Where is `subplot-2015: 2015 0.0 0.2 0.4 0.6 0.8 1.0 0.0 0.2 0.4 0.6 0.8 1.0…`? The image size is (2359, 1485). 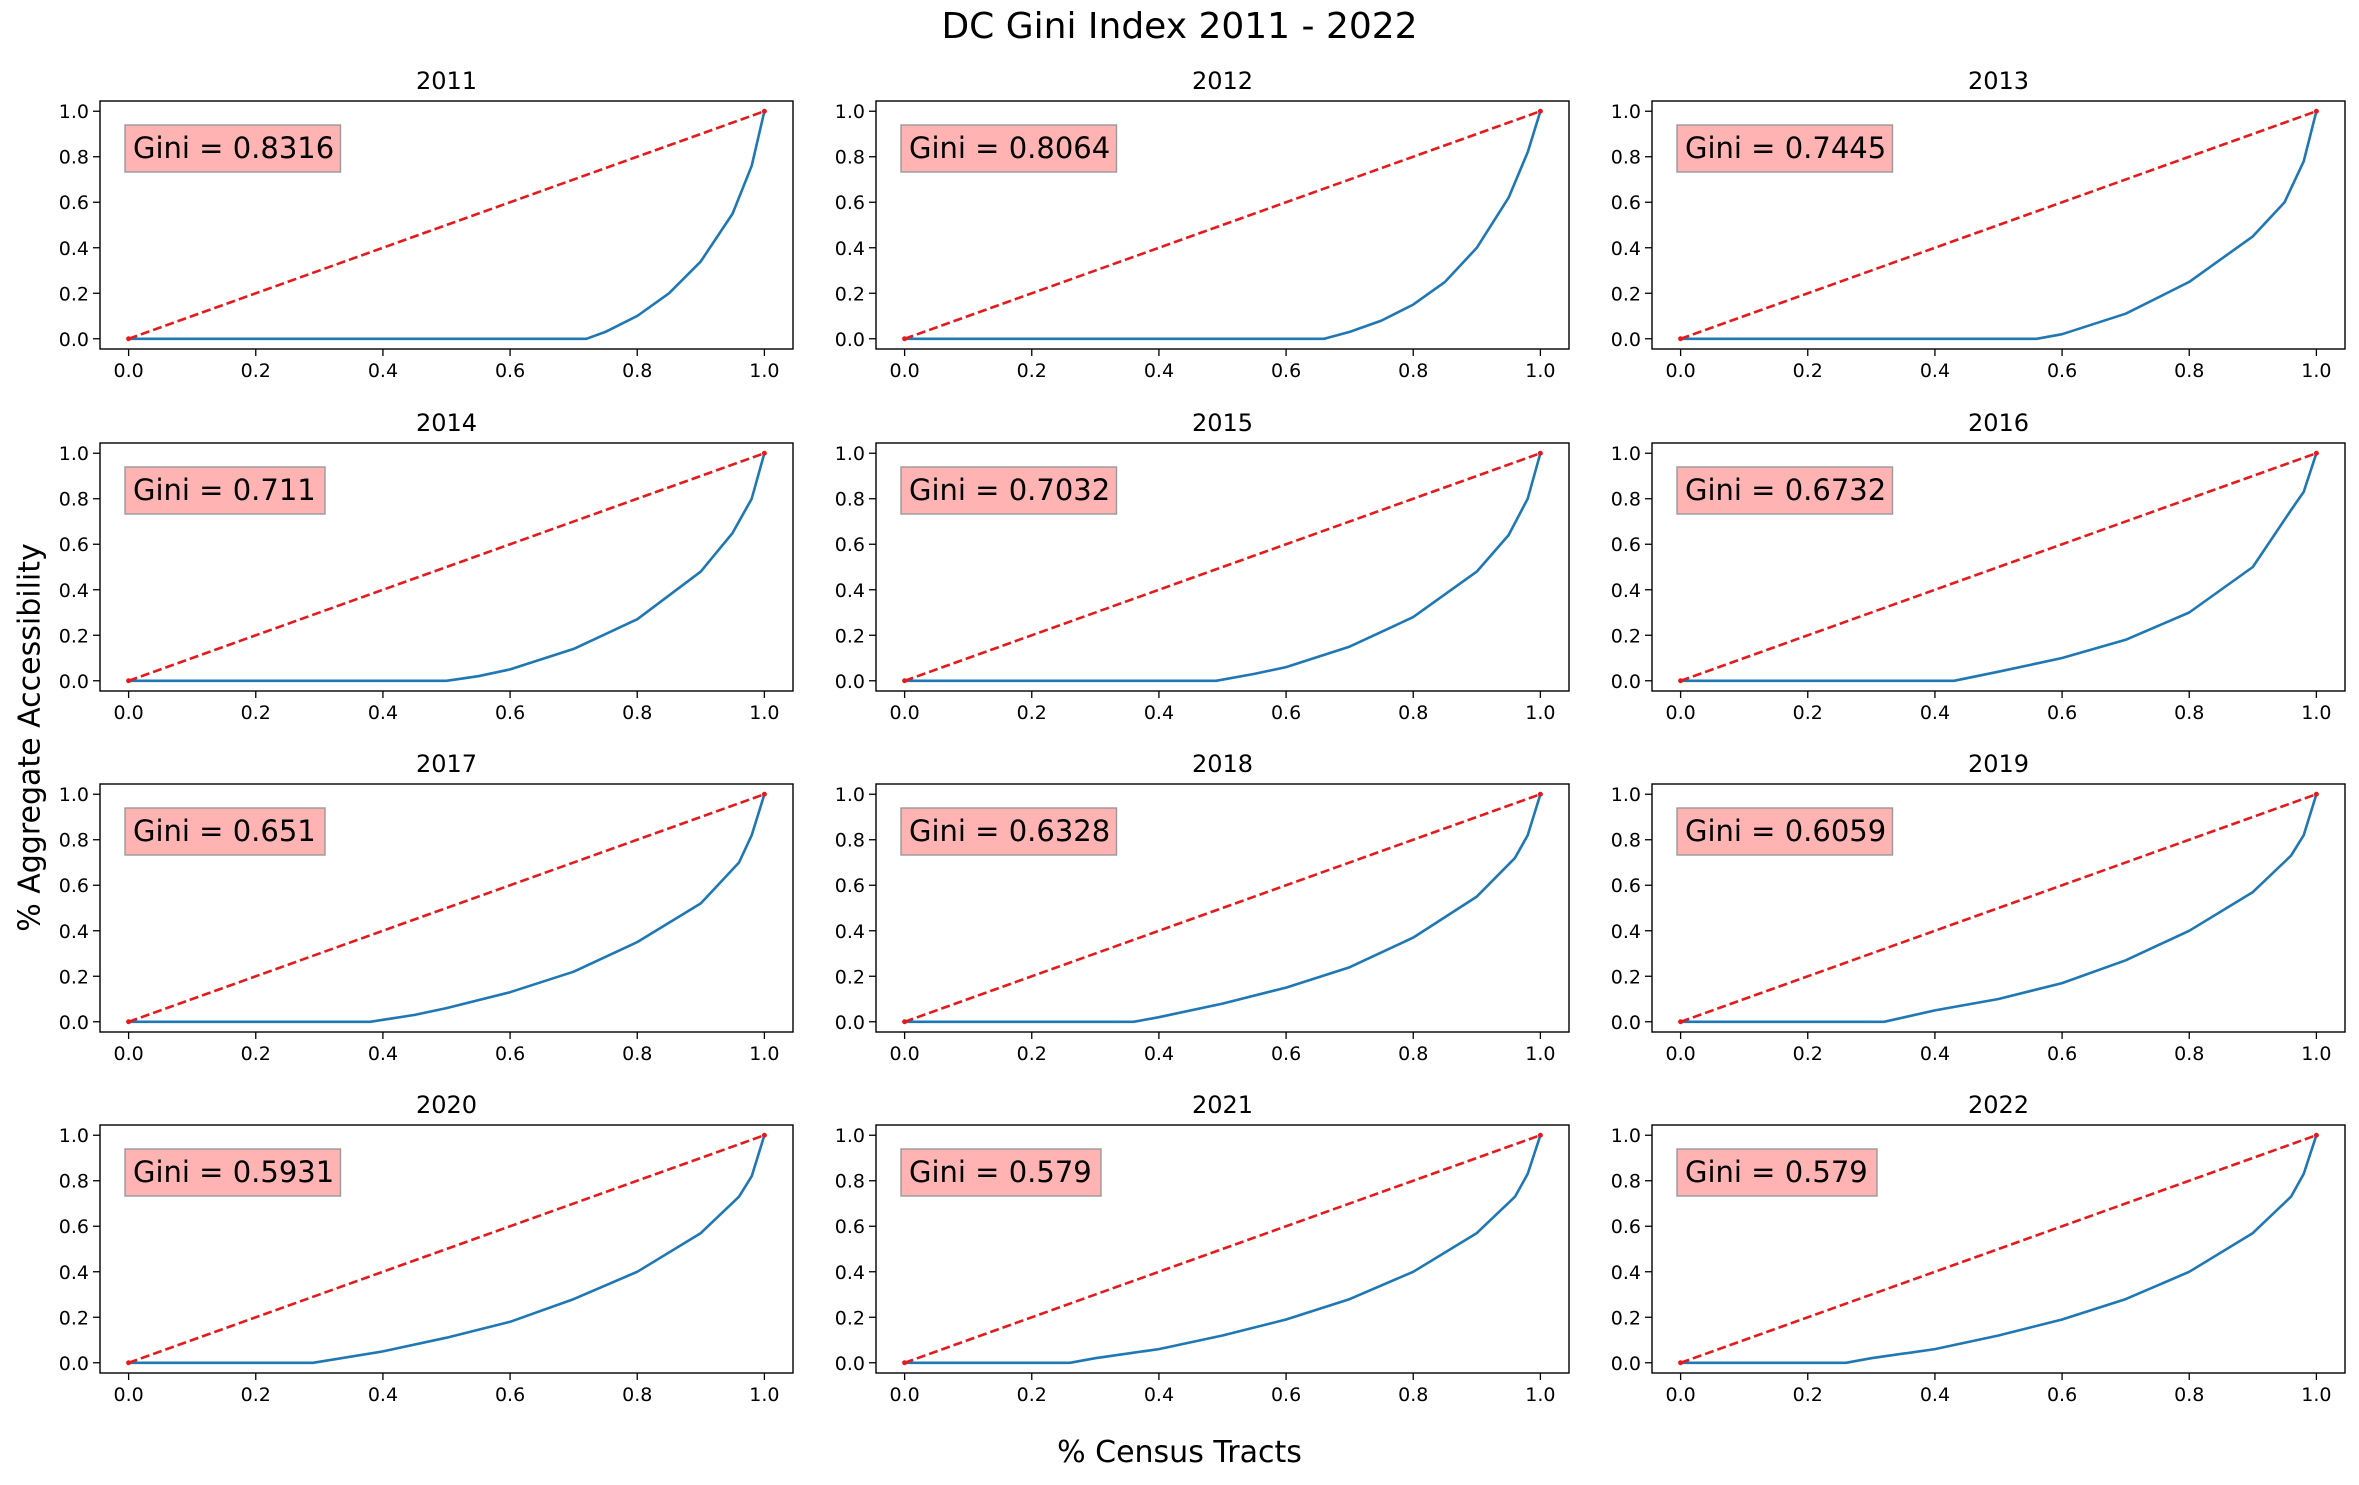 subplot-2015: 2015 0.0 0.2 0.4 0.6 0.8 1.0 0.0 0.2 0.4 0.6 0.8 1.0… is located at coordinates (1202, 566).